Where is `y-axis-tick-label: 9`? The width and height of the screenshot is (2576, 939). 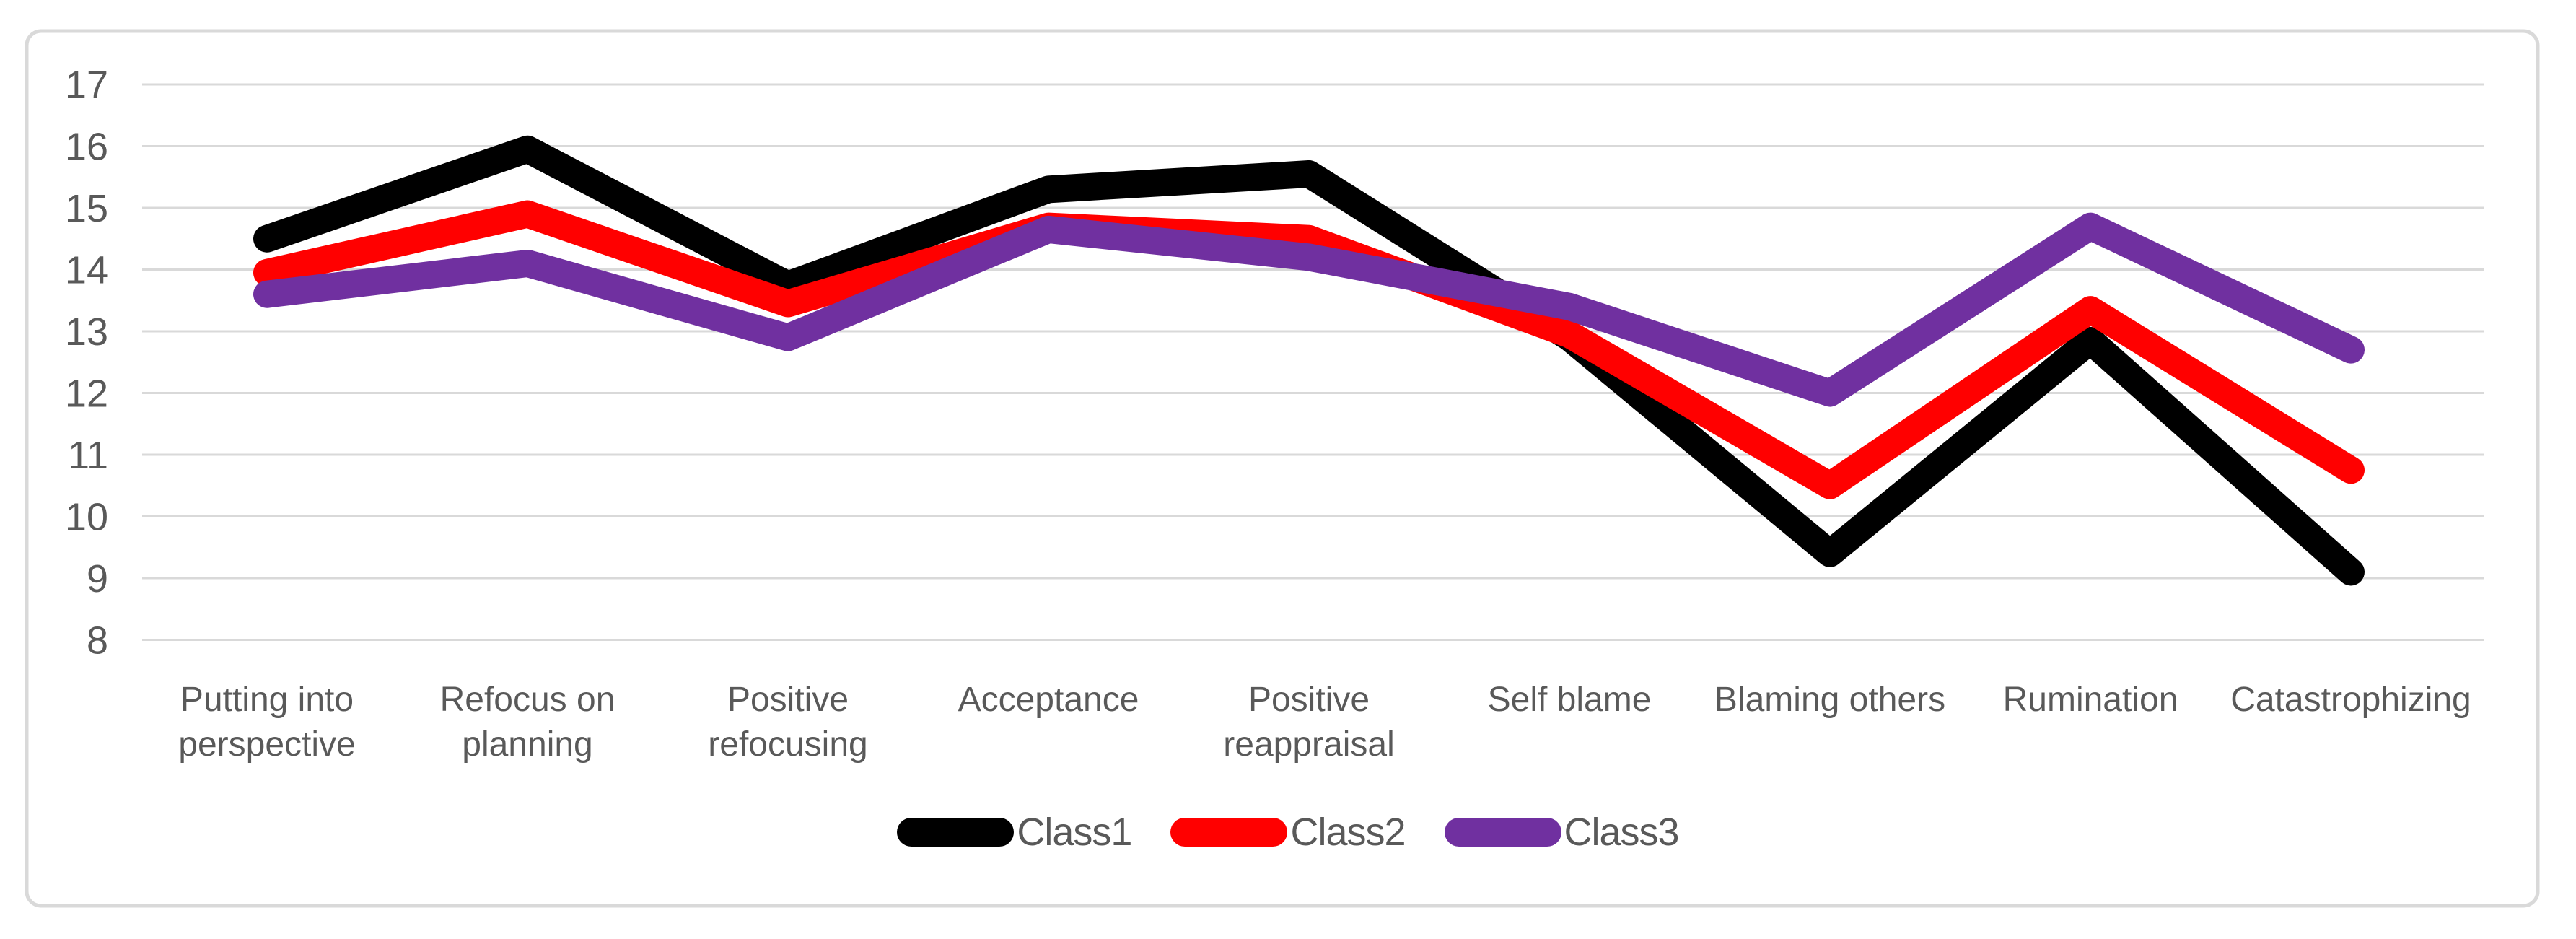
y-axis-tick-label: 9 is located at coordinates (97, 578).